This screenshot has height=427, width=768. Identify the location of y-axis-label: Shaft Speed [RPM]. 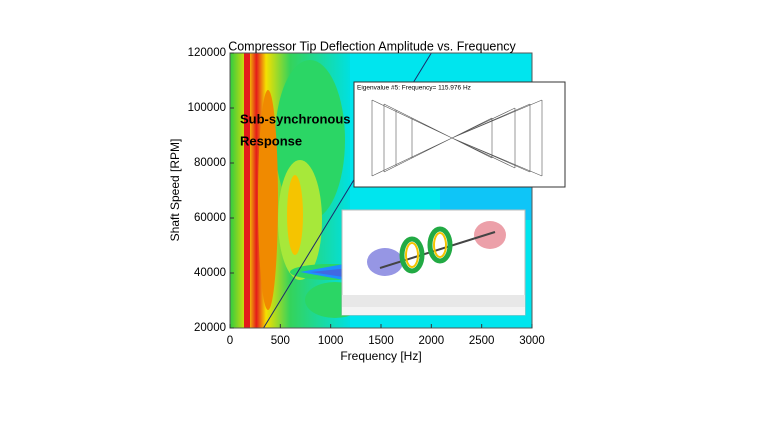
(175, 190).